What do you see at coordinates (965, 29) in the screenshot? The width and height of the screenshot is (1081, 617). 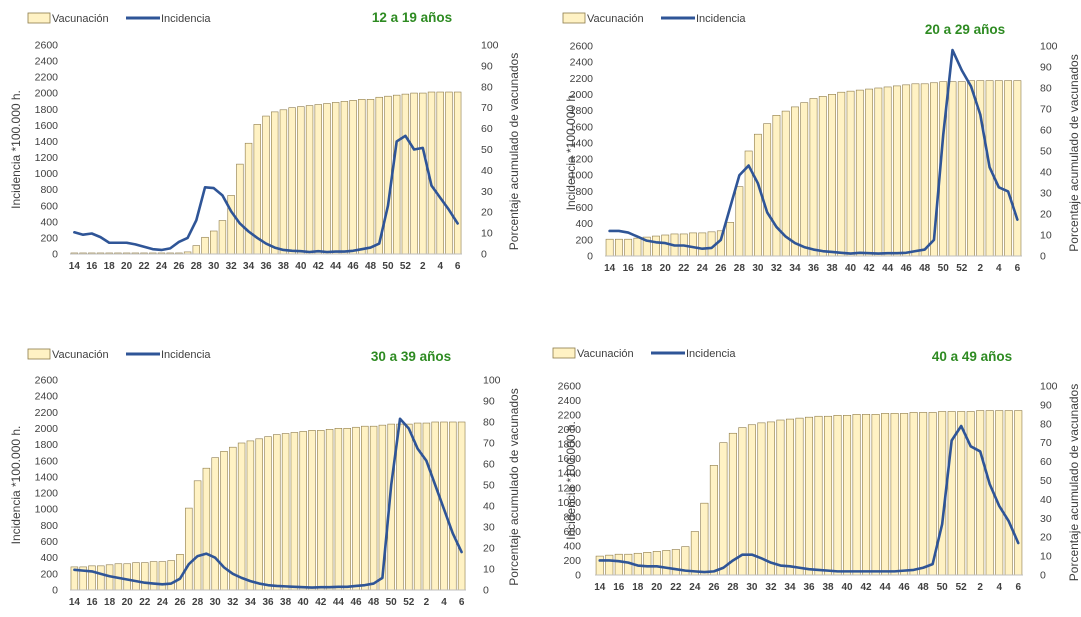 I see `chart-title: 20 a 29 años` at bounding box center [965, 29].